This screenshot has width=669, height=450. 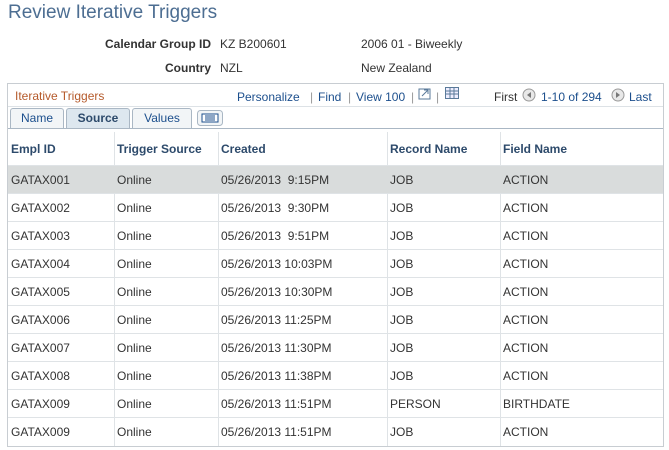 What do you see at coordinates (276, 348) in the screenshot?
I see `table-cell: 05/26/2013 11:30PM` at bounding box center [276, 348].